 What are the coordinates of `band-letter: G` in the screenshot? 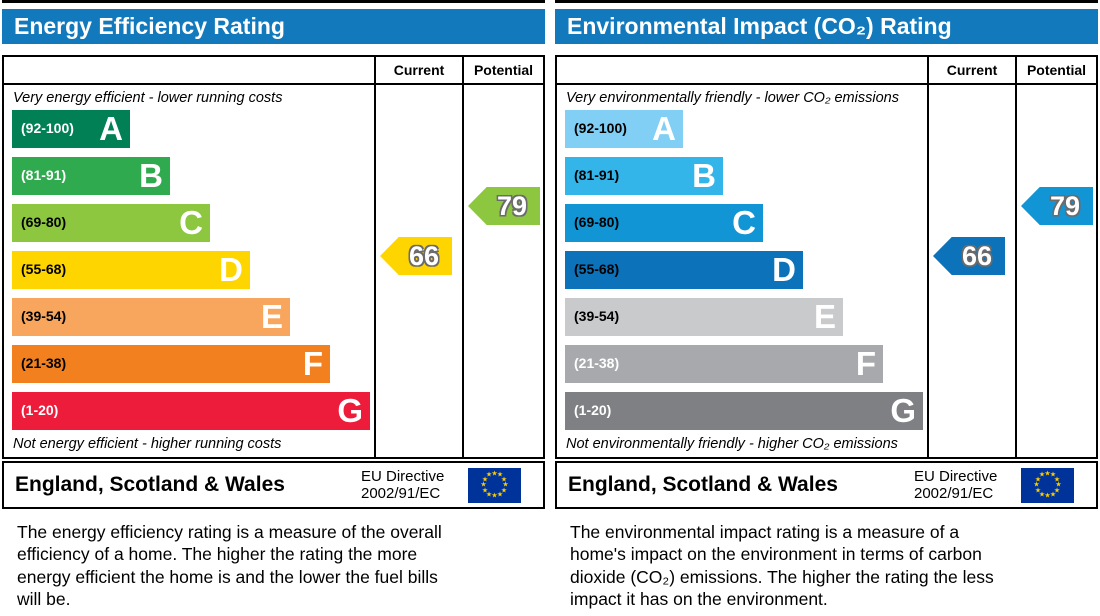 It's located at (903, 410).